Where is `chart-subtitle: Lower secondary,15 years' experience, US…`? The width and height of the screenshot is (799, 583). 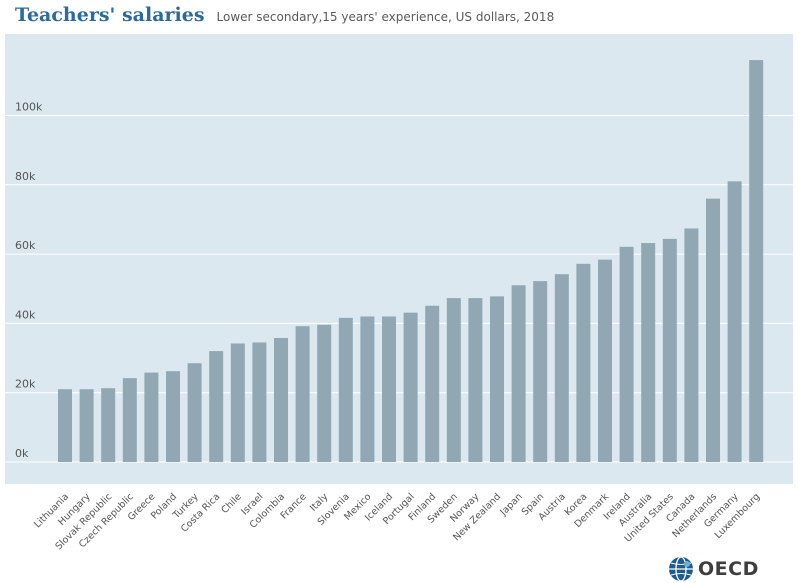
chart-subtitle: Lower secondary,15 years' experience, US… is located at coordinates (385, 17).